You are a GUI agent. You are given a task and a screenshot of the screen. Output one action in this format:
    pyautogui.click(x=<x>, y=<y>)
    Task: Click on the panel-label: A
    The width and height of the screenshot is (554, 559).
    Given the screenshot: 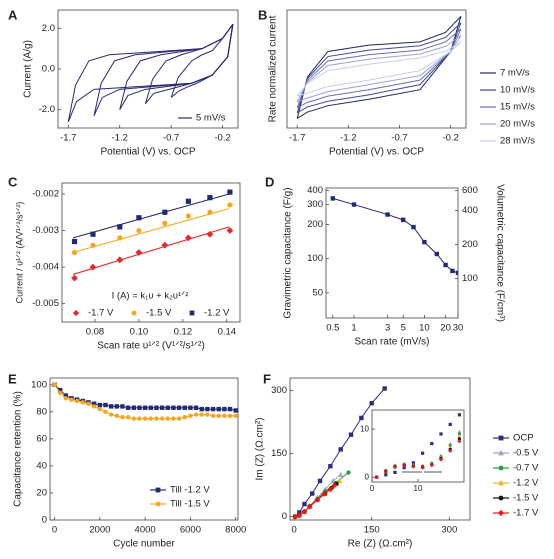 What is the action you would take?
    pyautogui.click(x=13, y=14)
    